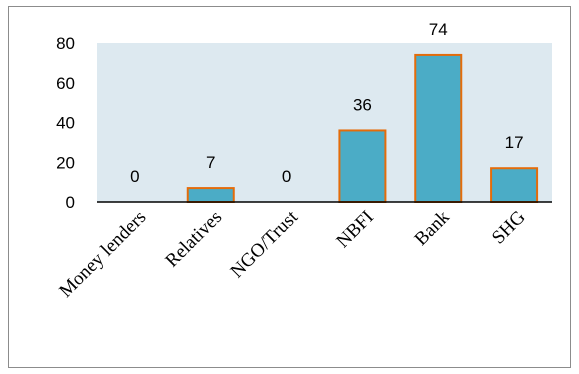  I want to click on y-axis-ticks: 0 20 40 60 80, so click(65, 123).